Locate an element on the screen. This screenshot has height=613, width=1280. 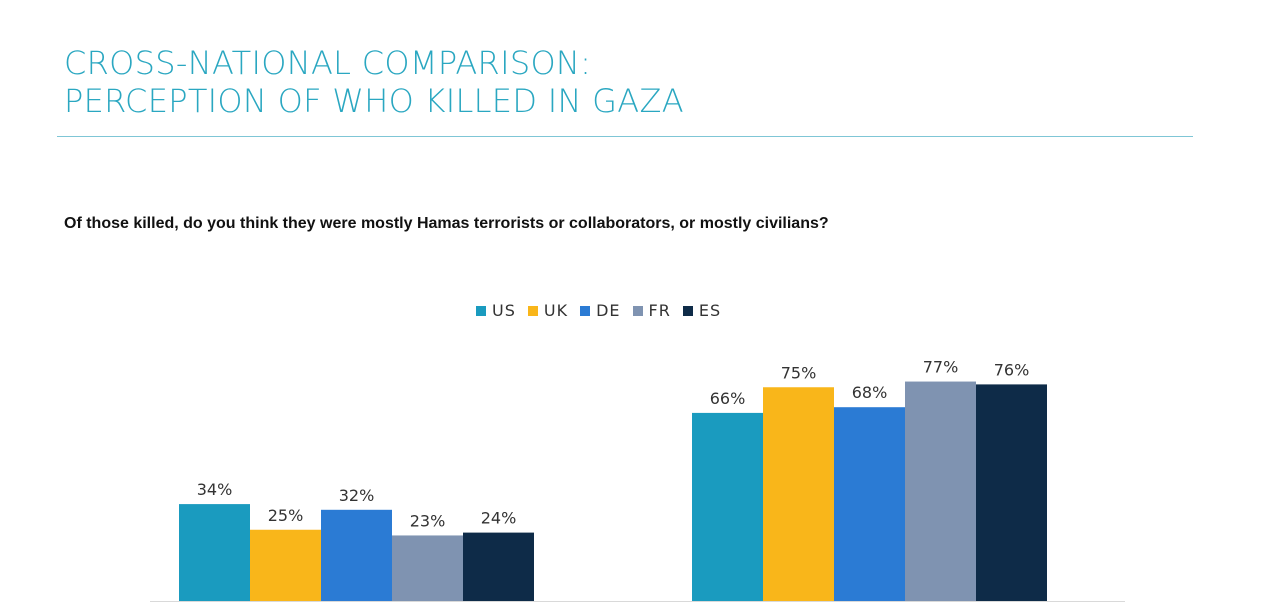
chart-legend: US UK DE FR ES is located at coordinates (598, 310).